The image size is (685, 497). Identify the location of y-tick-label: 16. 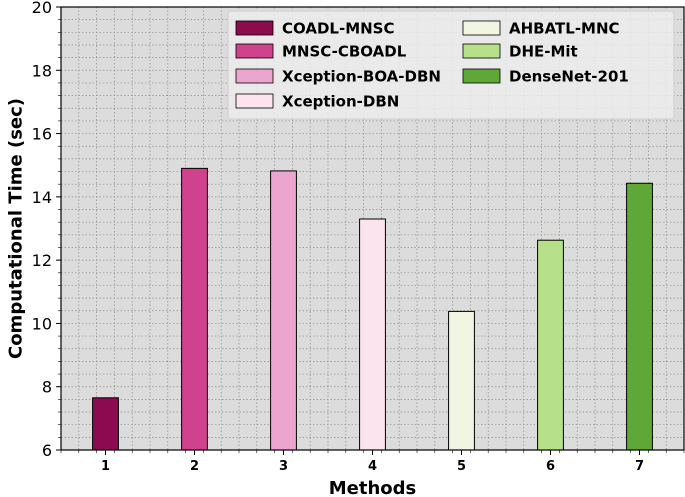
(42, 134).